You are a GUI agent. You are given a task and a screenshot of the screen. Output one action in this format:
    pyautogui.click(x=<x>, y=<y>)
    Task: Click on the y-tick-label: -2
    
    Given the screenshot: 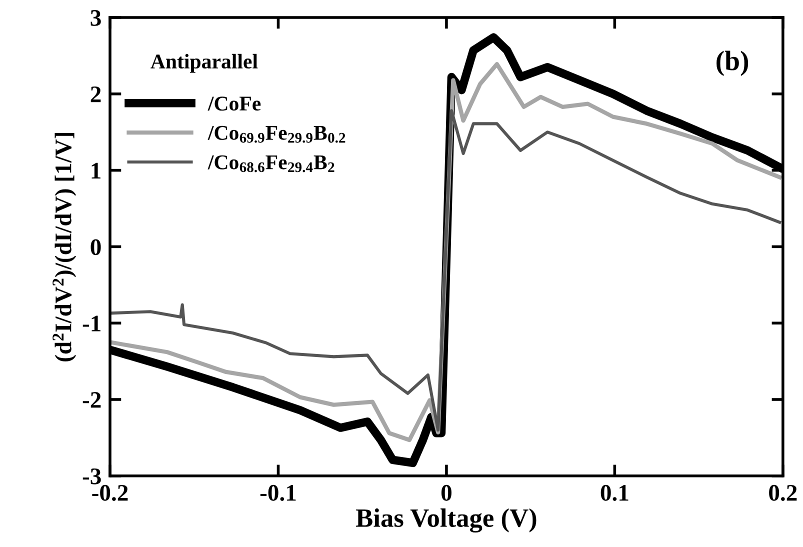 What is the action you would take?
    pyautogui.click(x=91, y=400)
    